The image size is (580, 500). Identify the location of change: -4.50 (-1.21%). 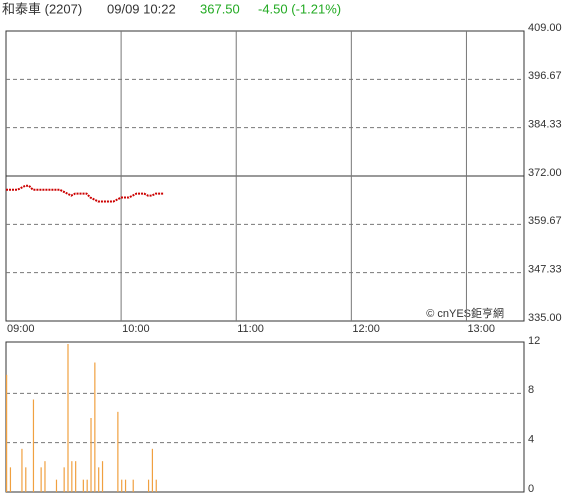
(299, 8).